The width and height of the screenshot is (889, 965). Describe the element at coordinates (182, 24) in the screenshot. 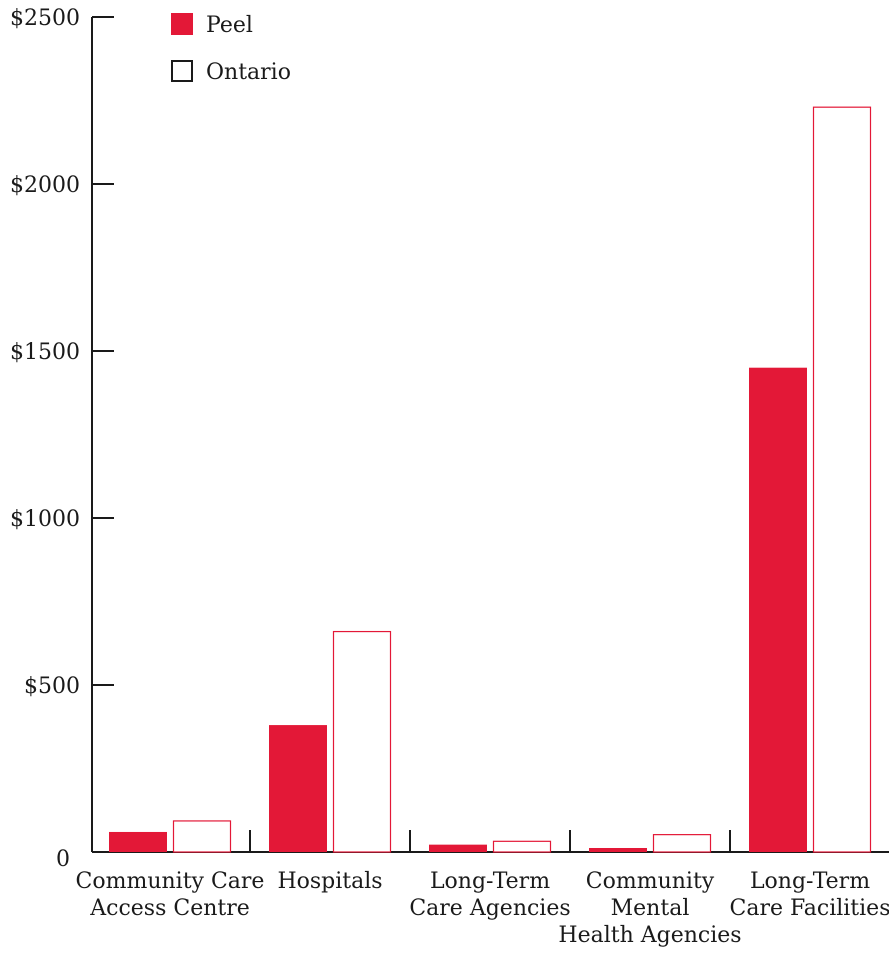

I see `legend-swatch-peel` at that location.